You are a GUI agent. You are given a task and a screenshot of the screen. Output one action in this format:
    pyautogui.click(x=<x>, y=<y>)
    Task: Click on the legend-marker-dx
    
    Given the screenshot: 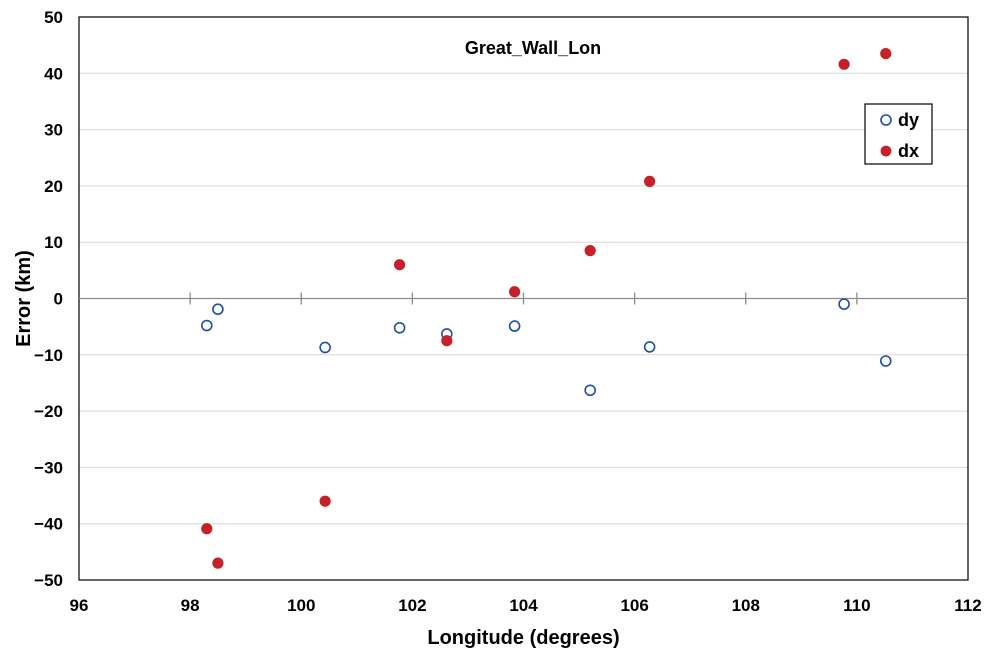 What is the action you would take?
    pyautogui.click(x=886, y=151)
    